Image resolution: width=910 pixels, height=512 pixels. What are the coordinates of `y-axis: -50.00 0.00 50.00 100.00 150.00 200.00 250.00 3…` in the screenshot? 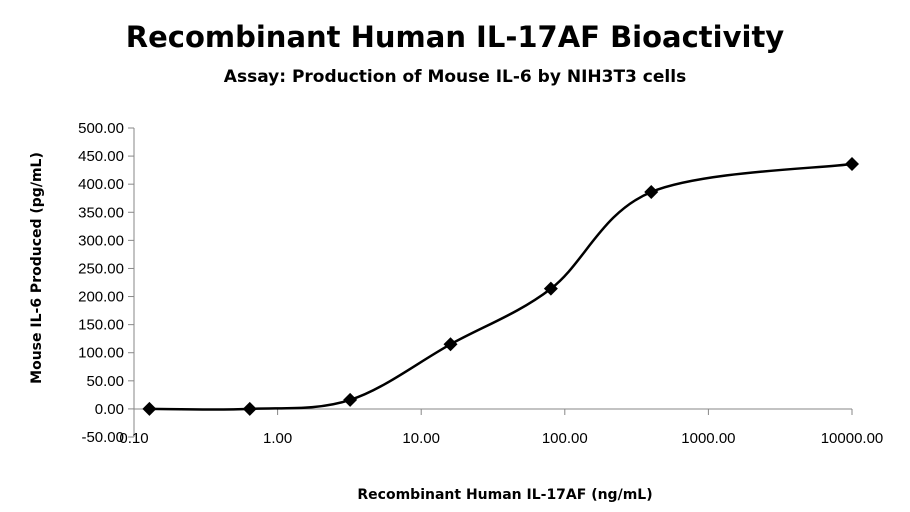 It's located at (106, 283).